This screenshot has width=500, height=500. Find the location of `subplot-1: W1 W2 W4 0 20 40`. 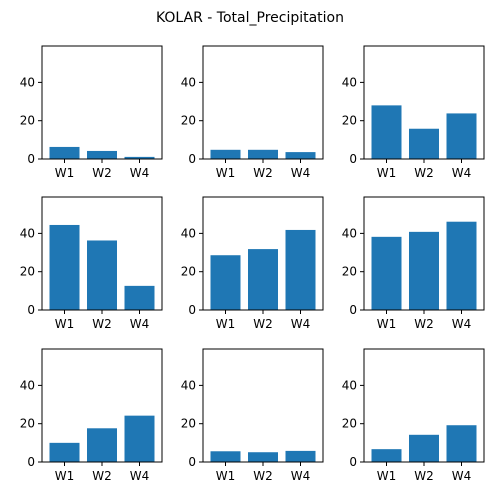

subplot-1: W1 W2 W4 0 20 40 is located at coordinates (91, 112).